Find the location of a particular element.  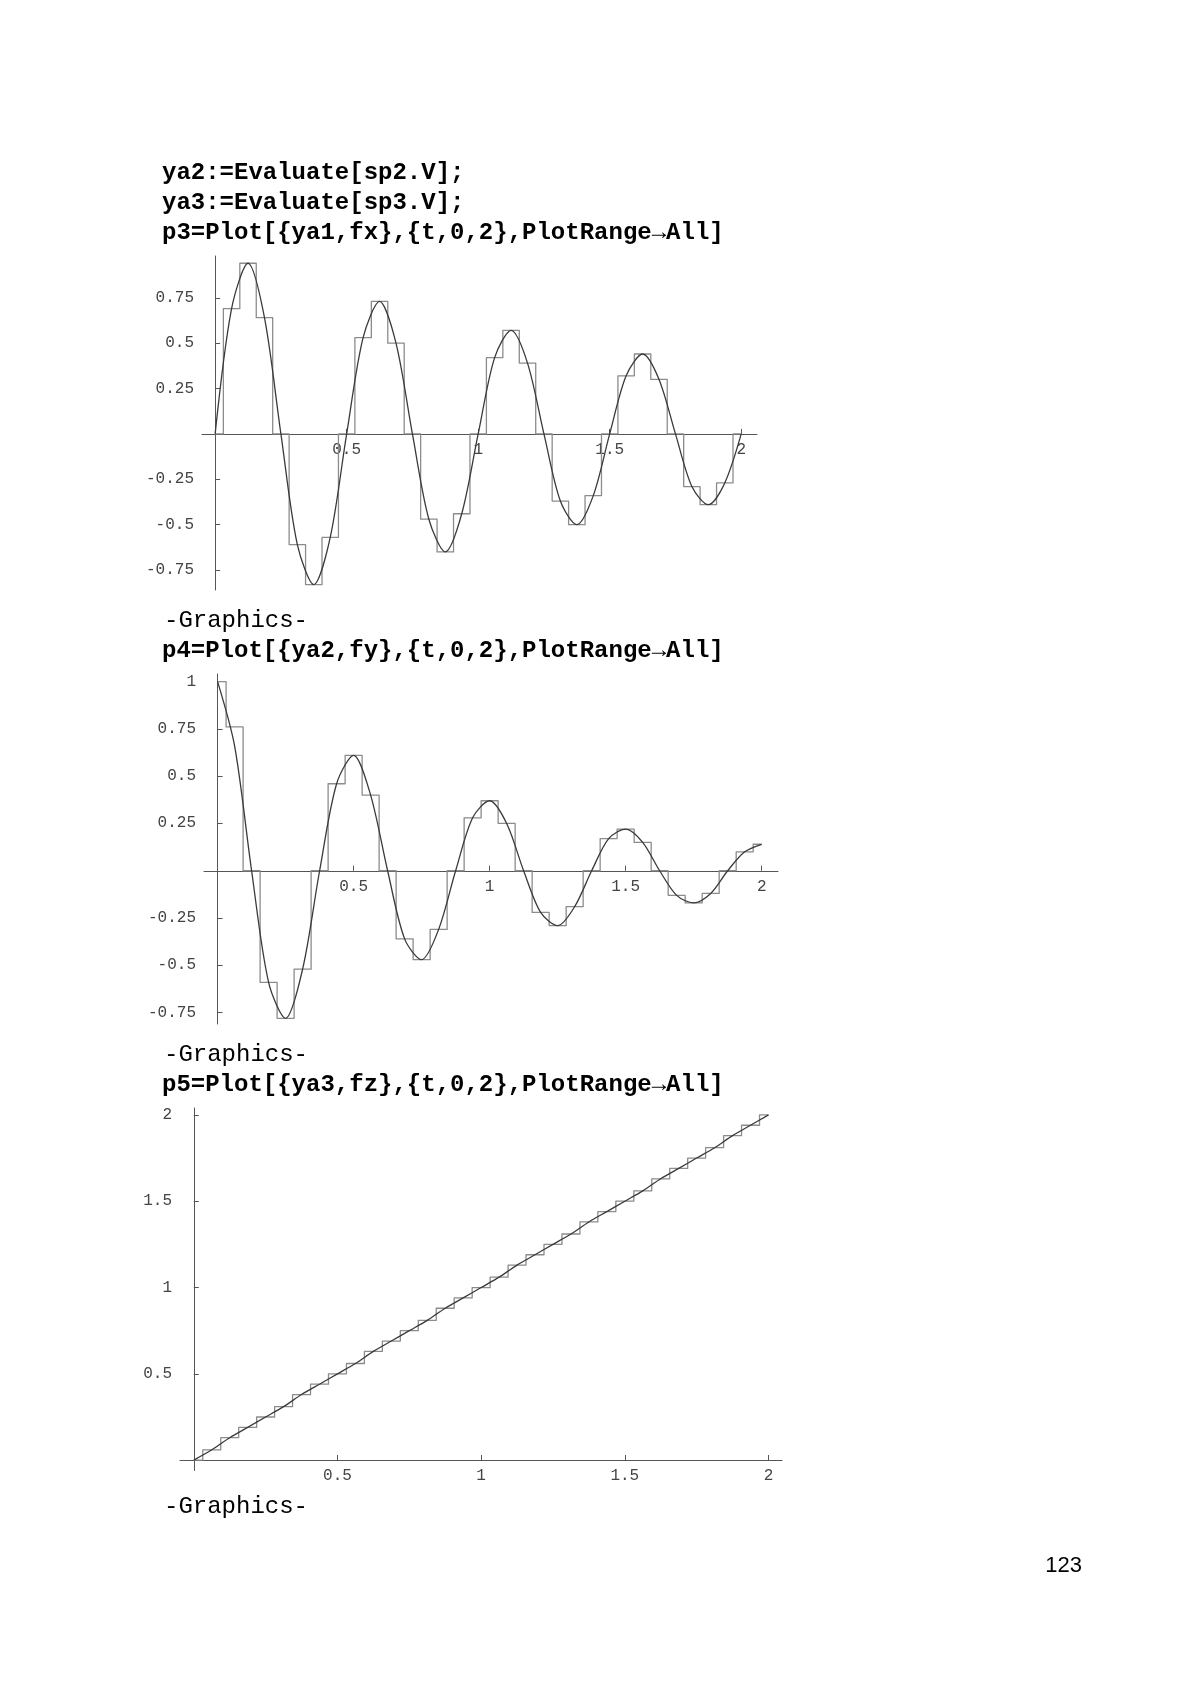

chart-title: p5=Plot[{ya3,fz},{t,0,2},PlotRange→All] is located at coordinates (443, 1085).